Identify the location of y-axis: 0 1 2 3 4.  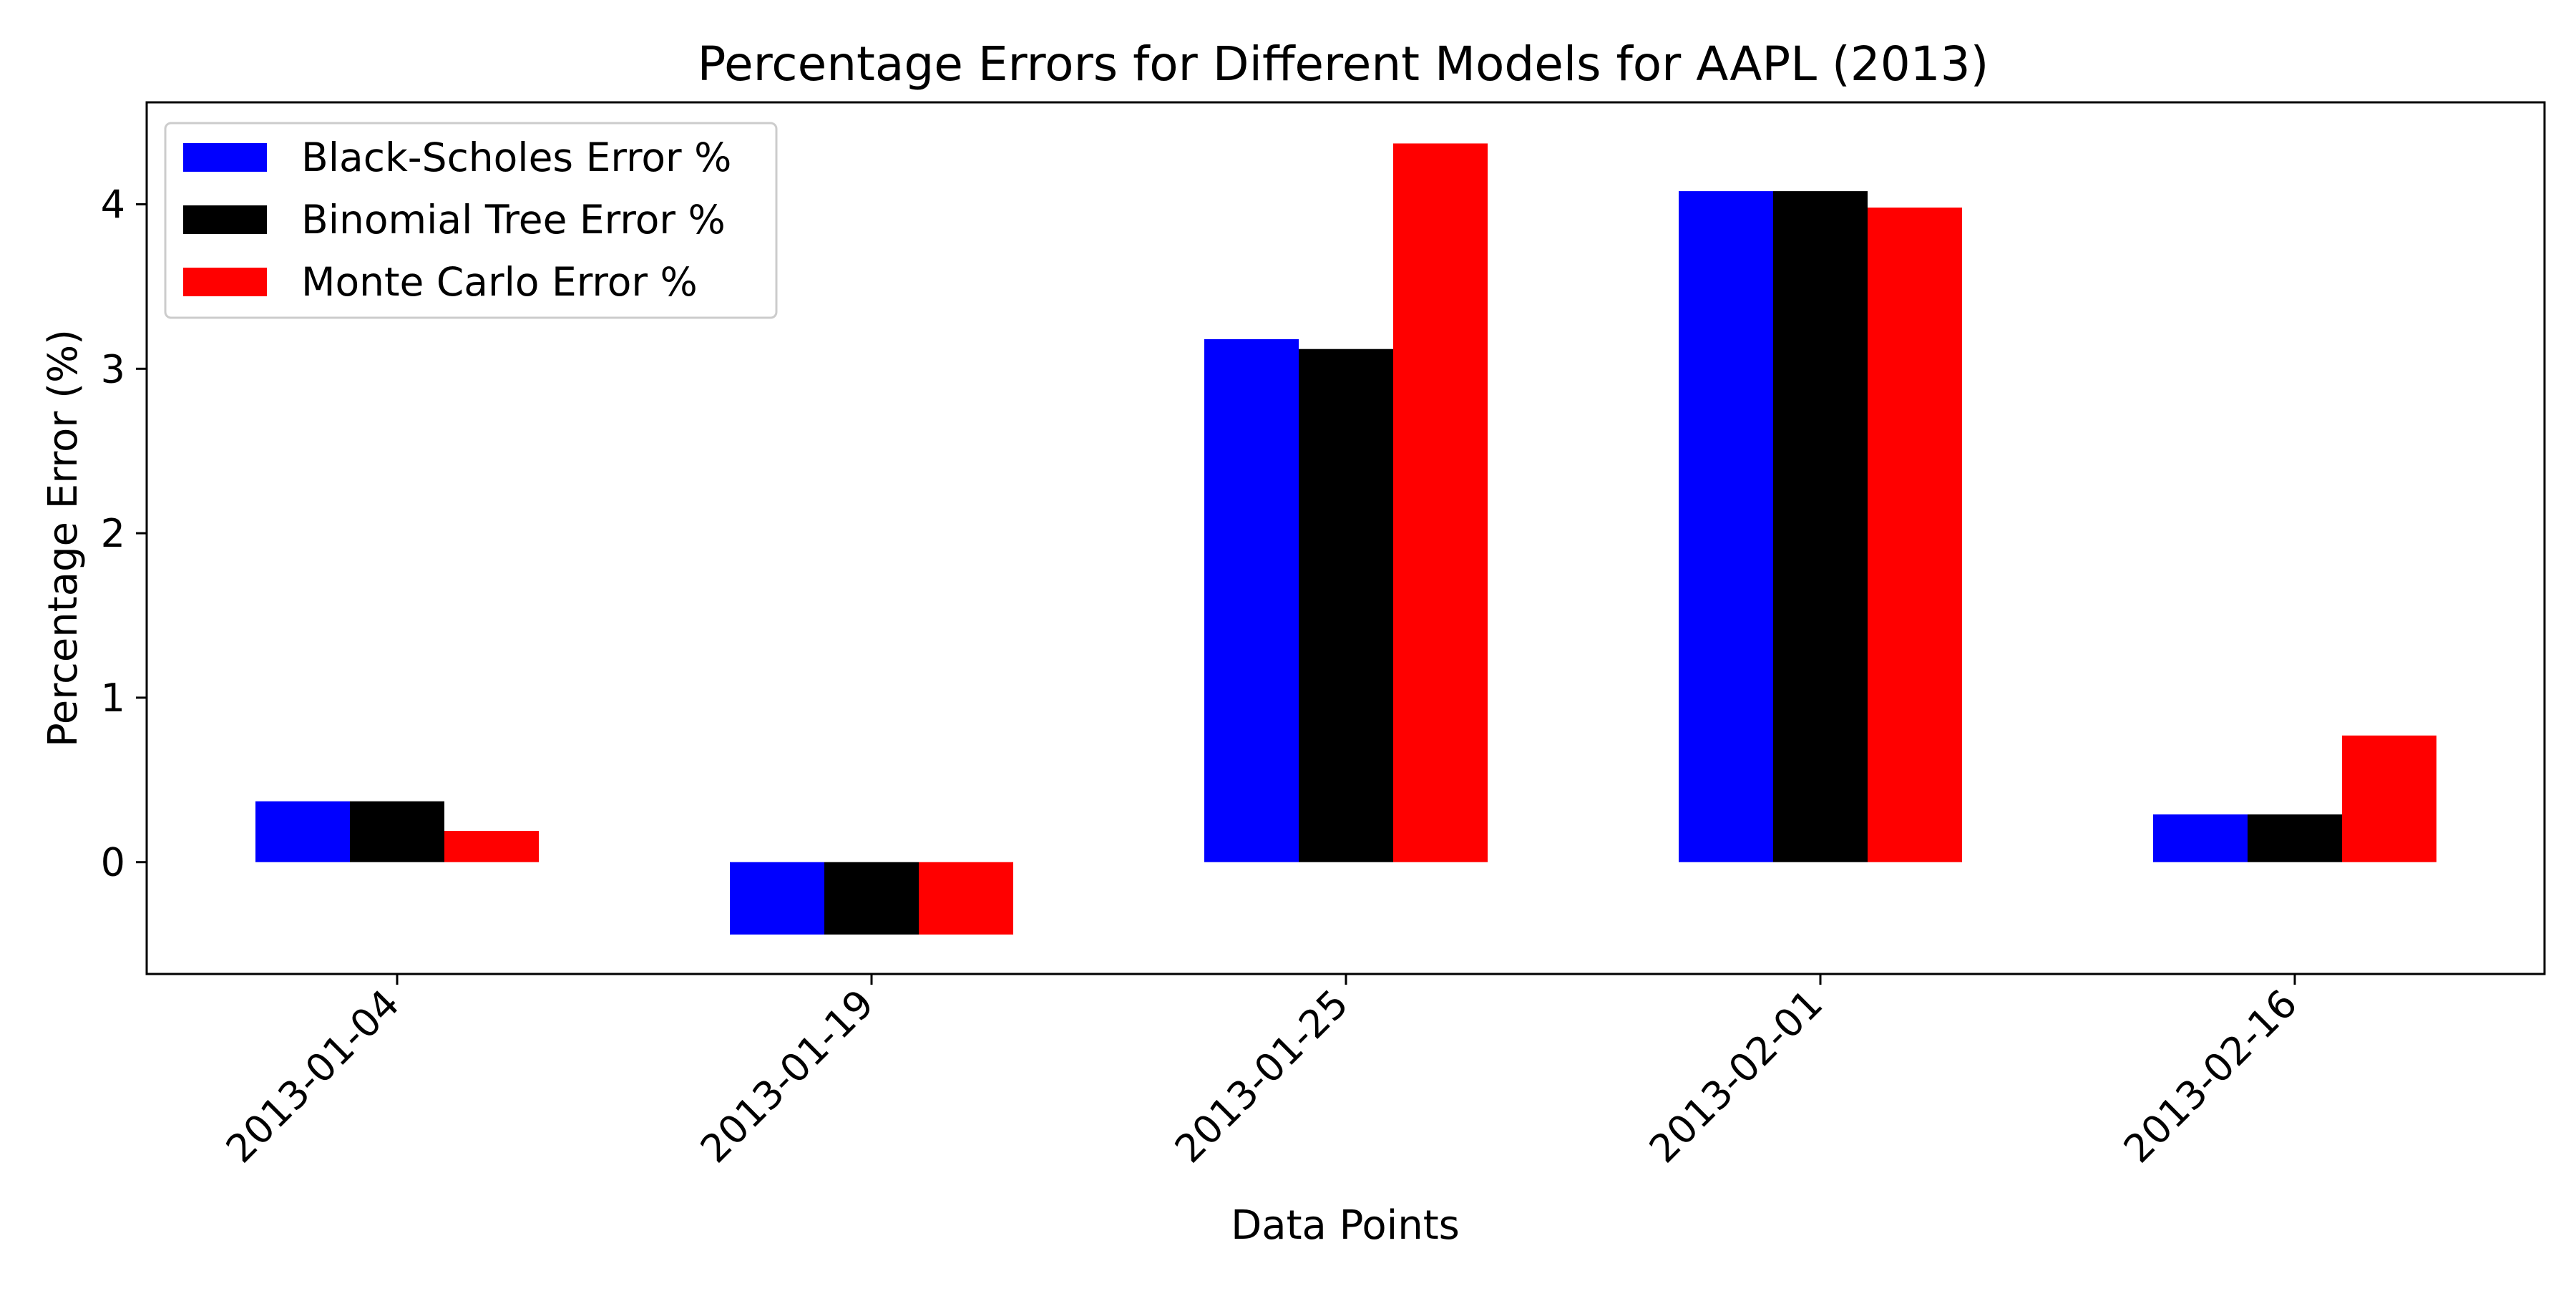
(124, 533).